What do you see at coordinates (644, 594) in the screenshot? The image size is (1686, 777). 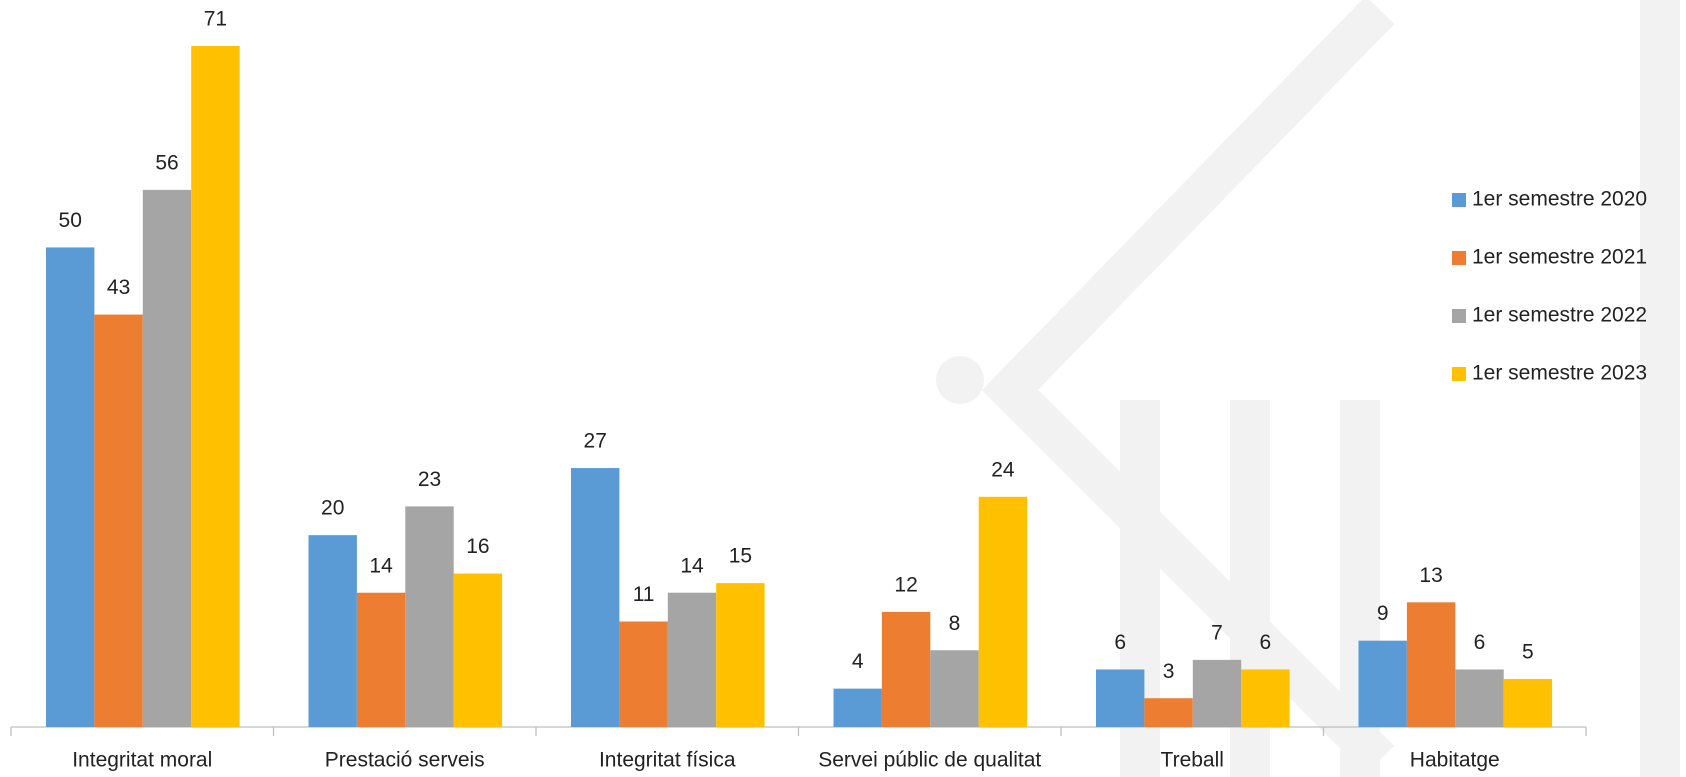 I see `value-label: 11` at bounding box center [644, 594].